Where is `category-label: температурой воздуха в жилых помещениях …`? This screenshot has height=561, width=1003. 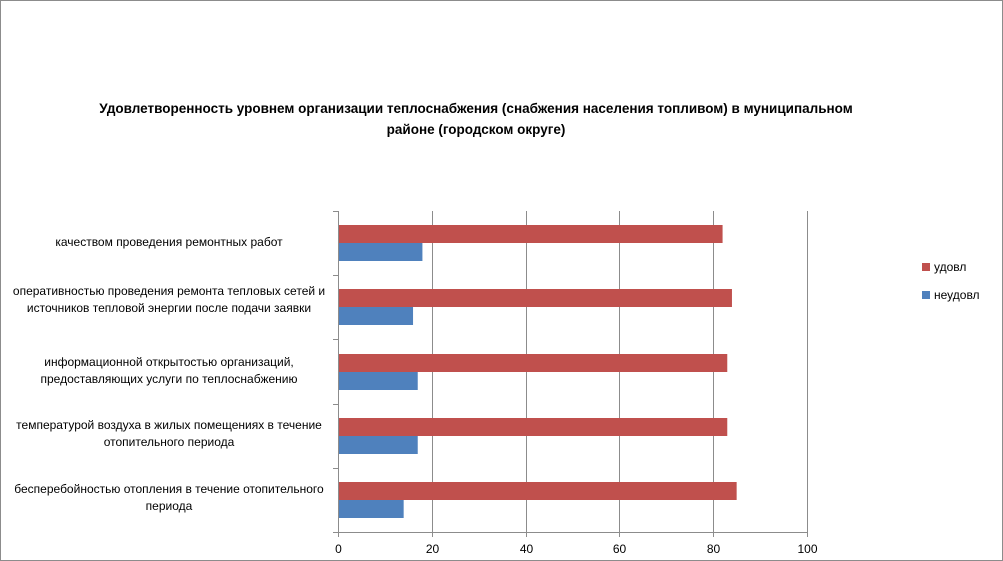
category-label: температурой воздуха в жилых помещениях … is located at coordinates (169, 433).